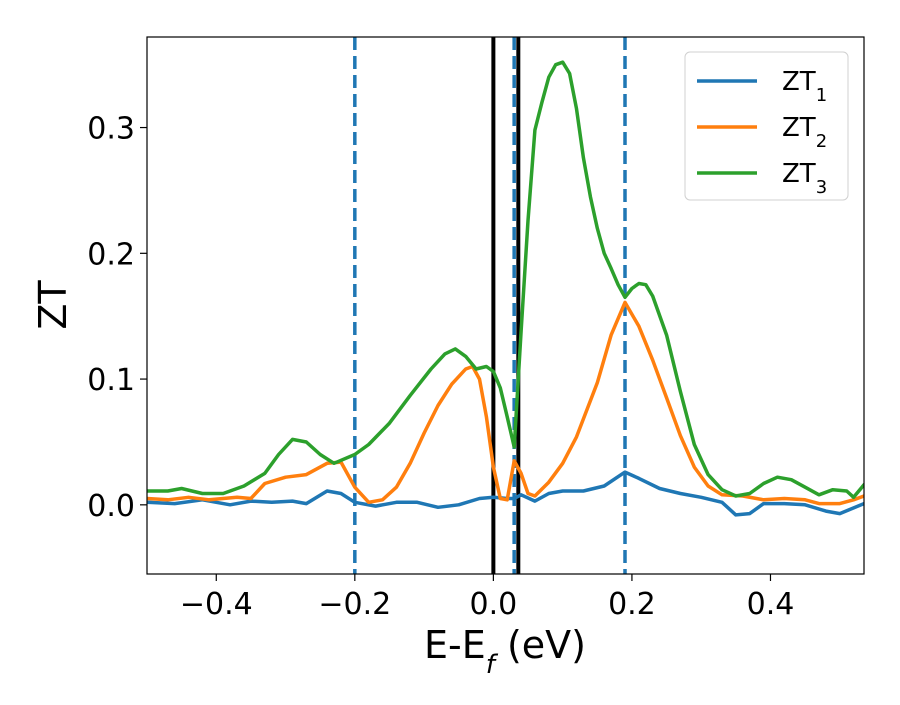 The height and width of the screenshot is (705, 900). Describe the element at coordinates (804, 178) in the screenshot. I see `legend-label-zt3: ZT3` at that location.